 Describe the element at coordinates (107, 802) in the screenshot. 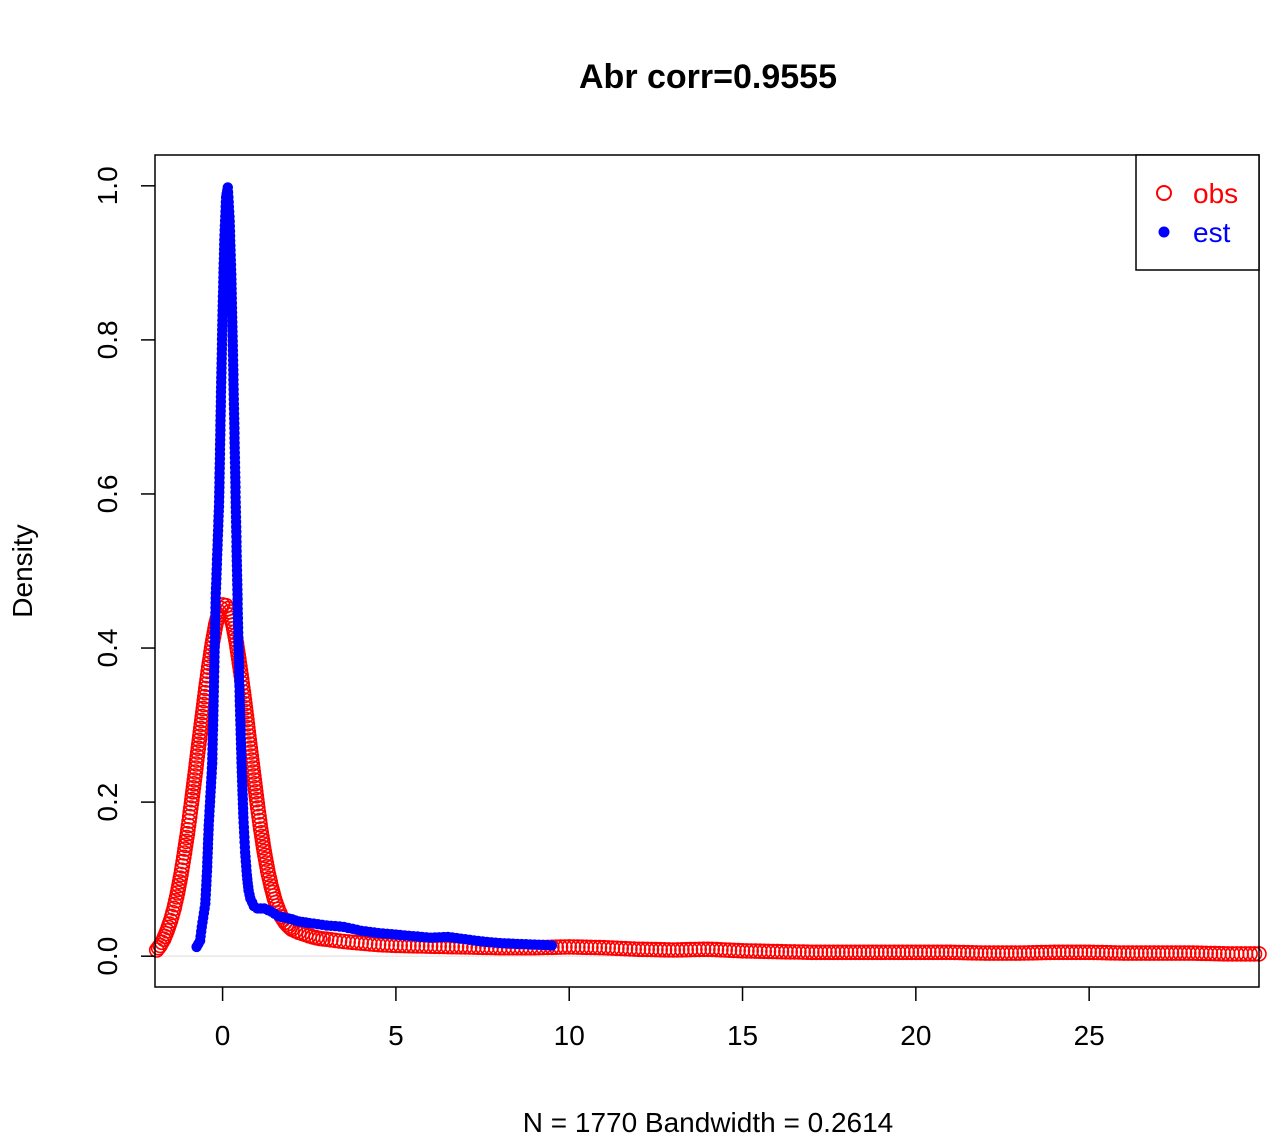

I see `y-tick-label: 0.2` at that location.